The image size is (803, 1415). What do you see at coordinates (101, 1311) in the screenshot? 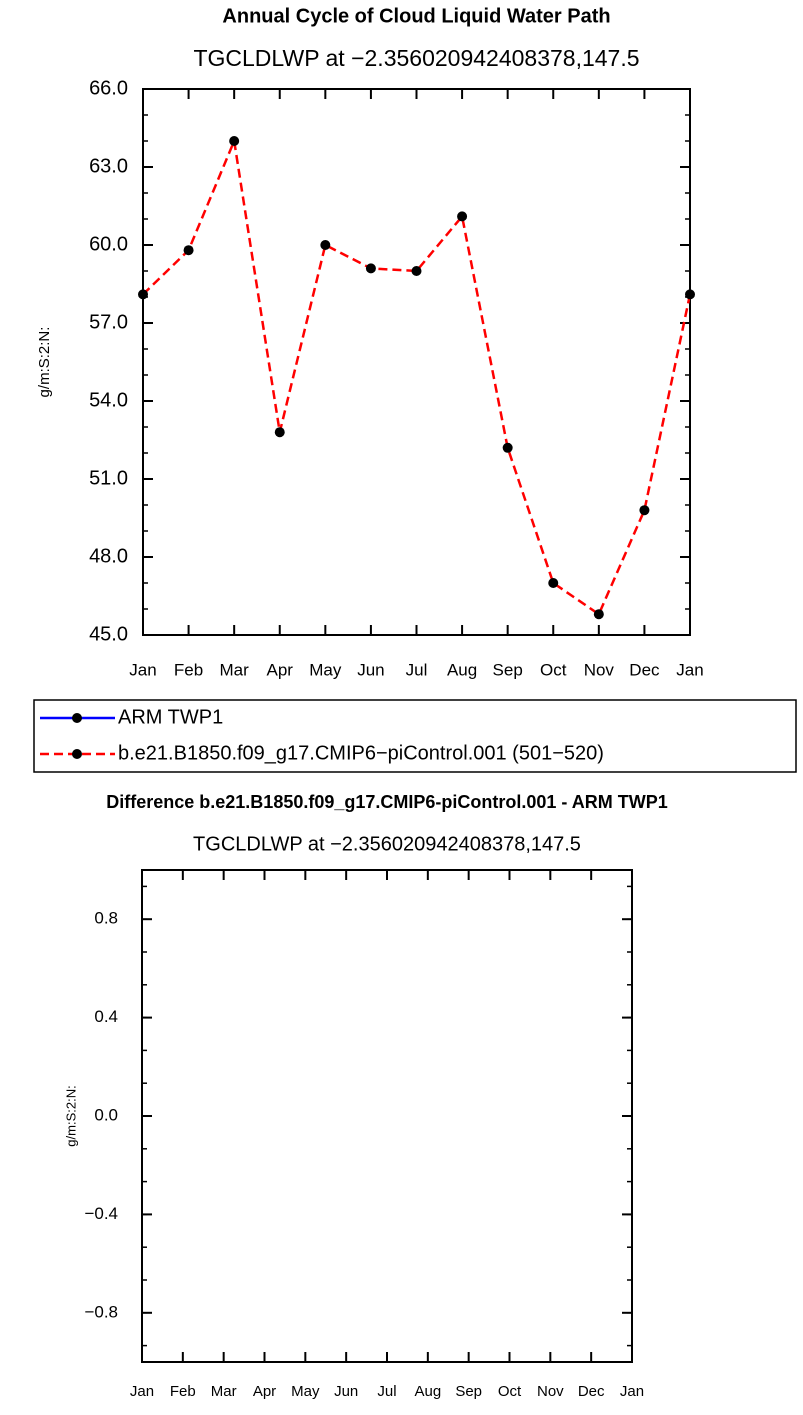
I see `y-tick-label: −0.8` at bounding box center [101, 1311].